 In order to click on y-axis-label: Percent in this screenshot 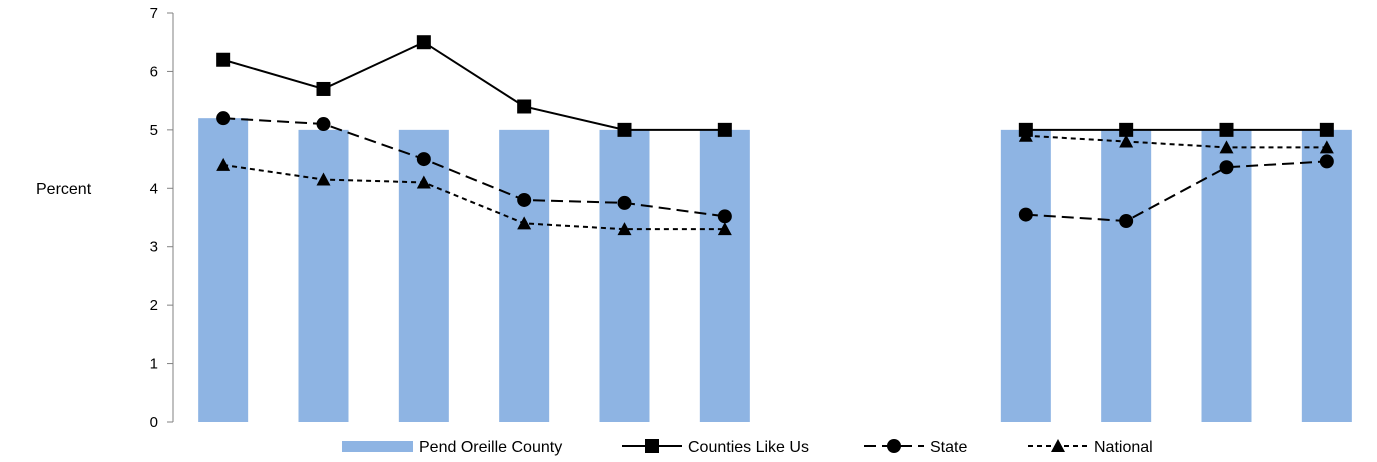, I will do `click(64, 189)`.